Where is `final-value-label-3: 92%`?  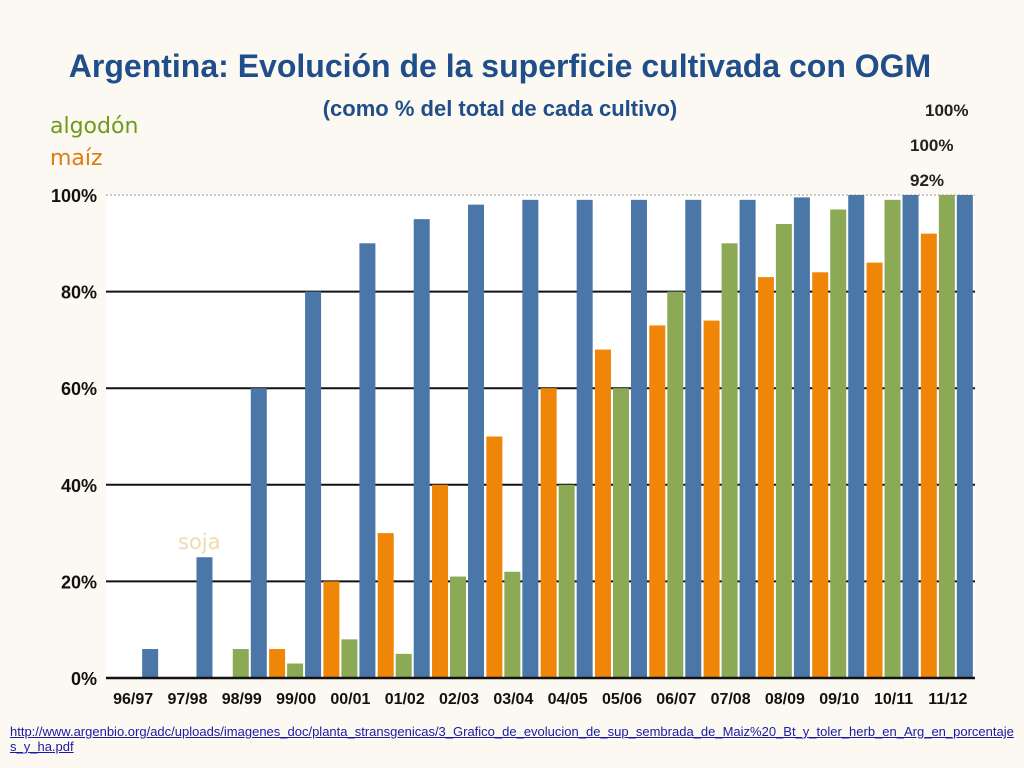 final-value-label-3: 92% is located at coordinates (927, 180).